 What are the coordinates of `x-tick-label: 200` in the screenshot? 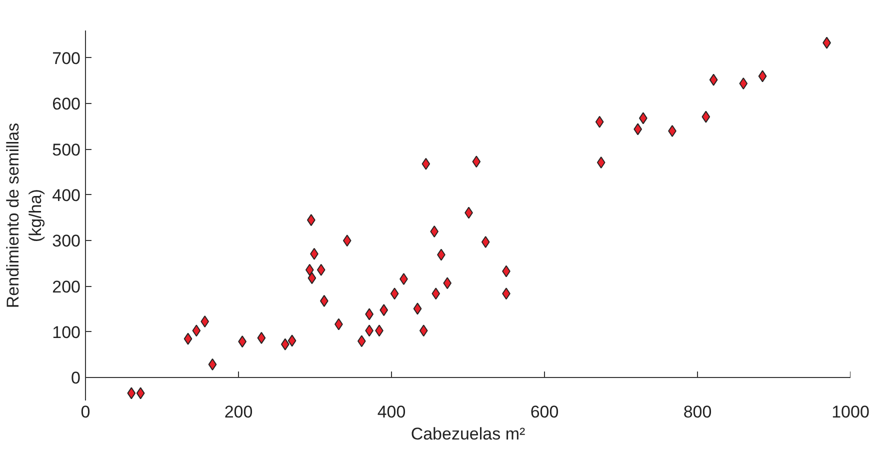 It's located at (238, 412).